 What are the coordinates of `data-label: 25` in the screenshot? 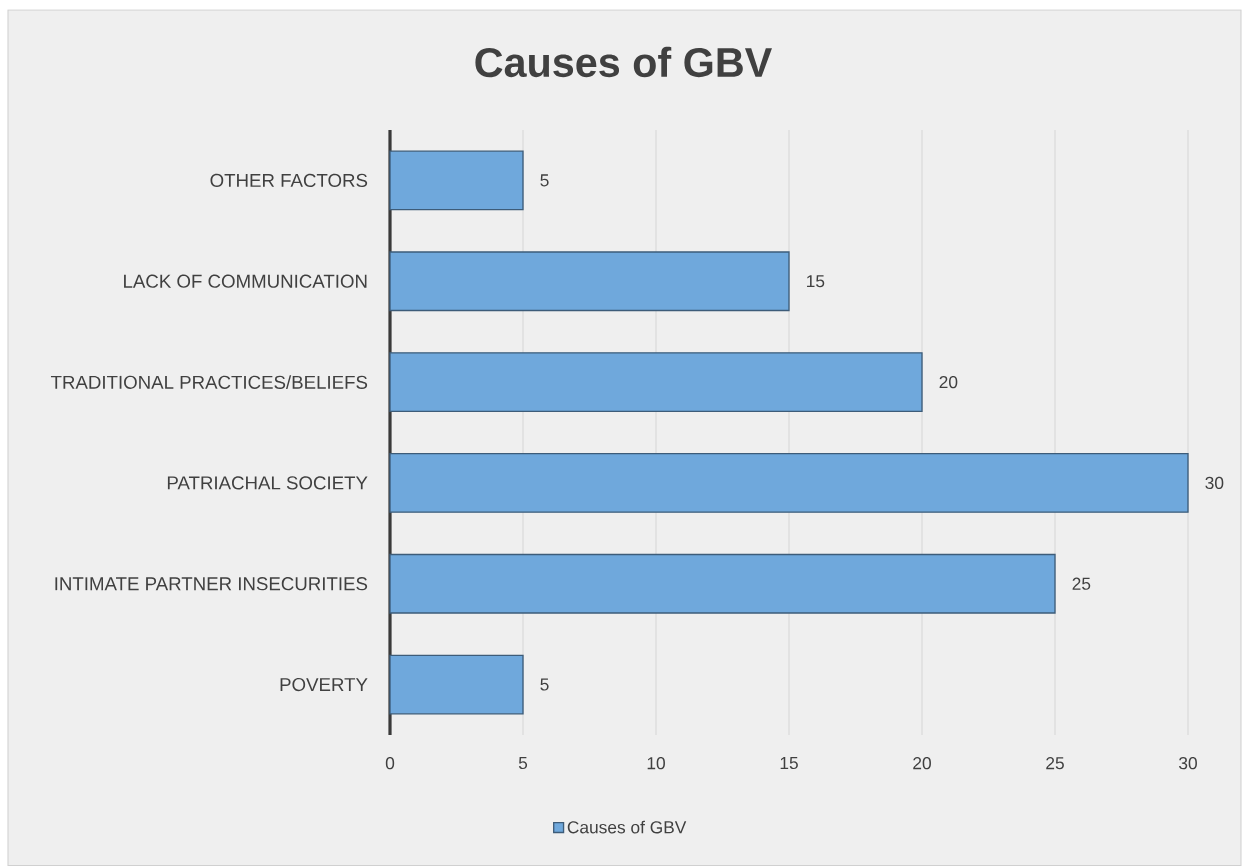 It's located at (1081, 583).